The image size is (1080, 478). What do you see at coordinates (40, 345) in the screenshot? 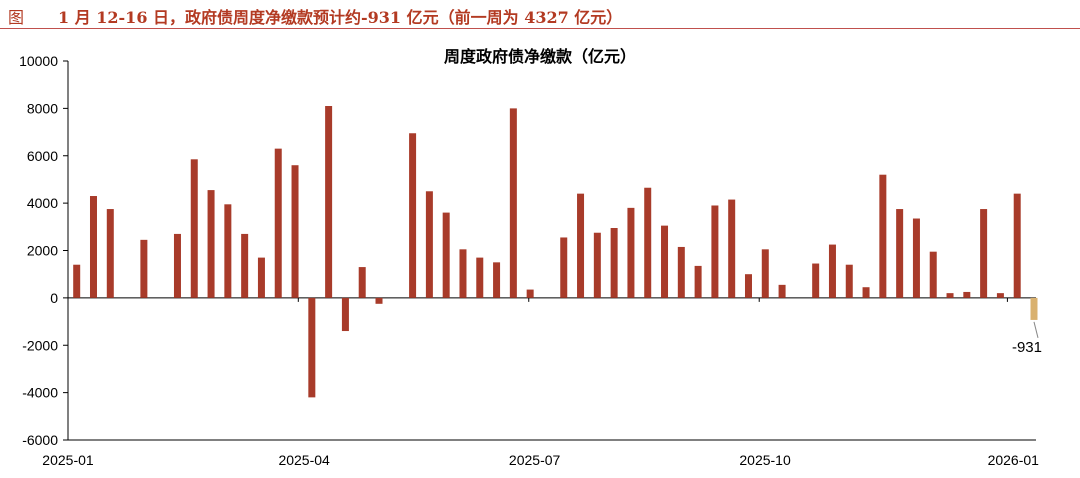
I see `y-tick-label: -2000` at bounding box center [40, 345].